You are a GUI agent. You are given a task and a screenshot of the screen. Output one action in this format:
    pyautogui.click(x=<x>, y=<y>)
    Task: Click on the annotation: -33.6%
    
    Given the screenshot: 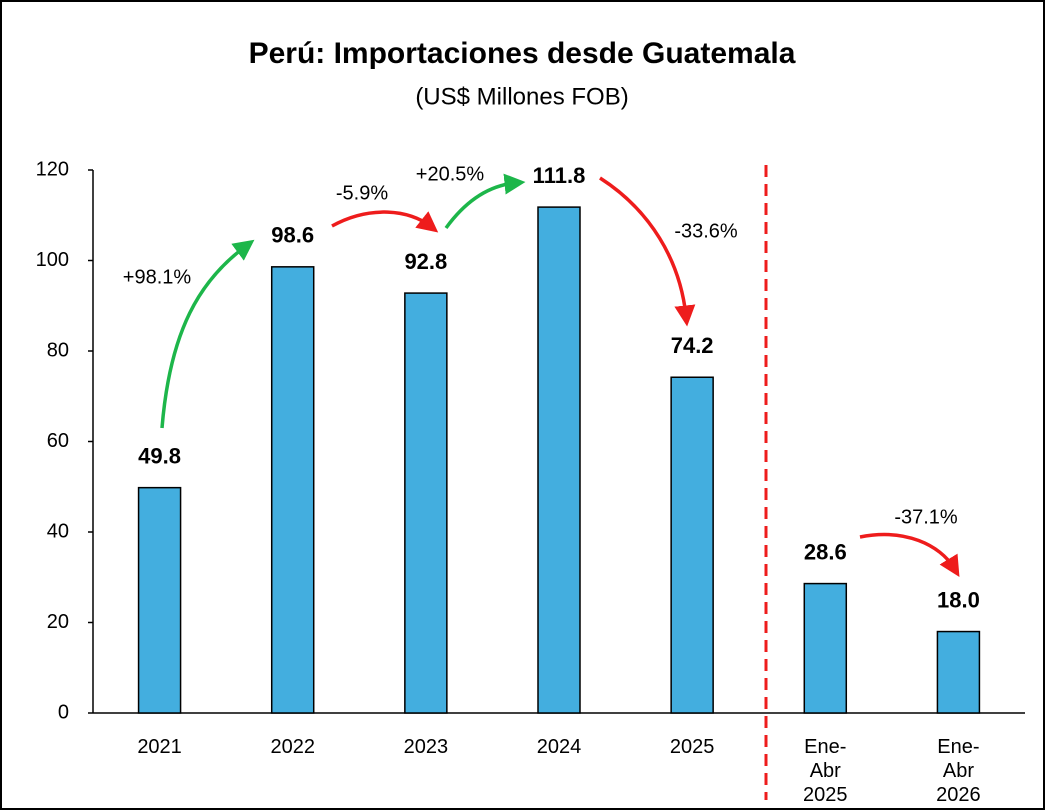 What is the action you would take?
    pyautogui.click(x=706, y=231)
    